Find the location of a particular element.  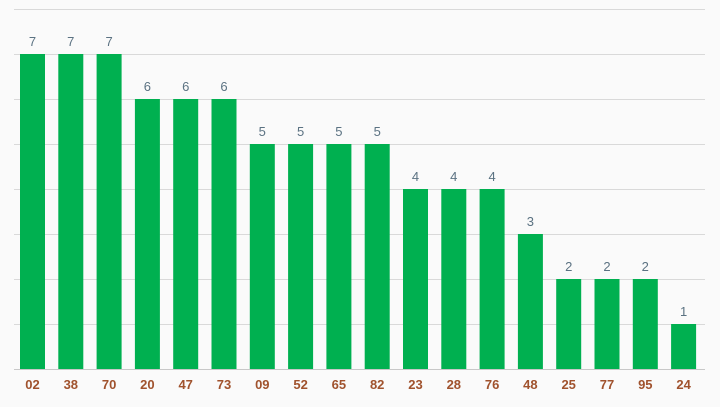

value-label-76: 4 is located at coordinates (491, 176).